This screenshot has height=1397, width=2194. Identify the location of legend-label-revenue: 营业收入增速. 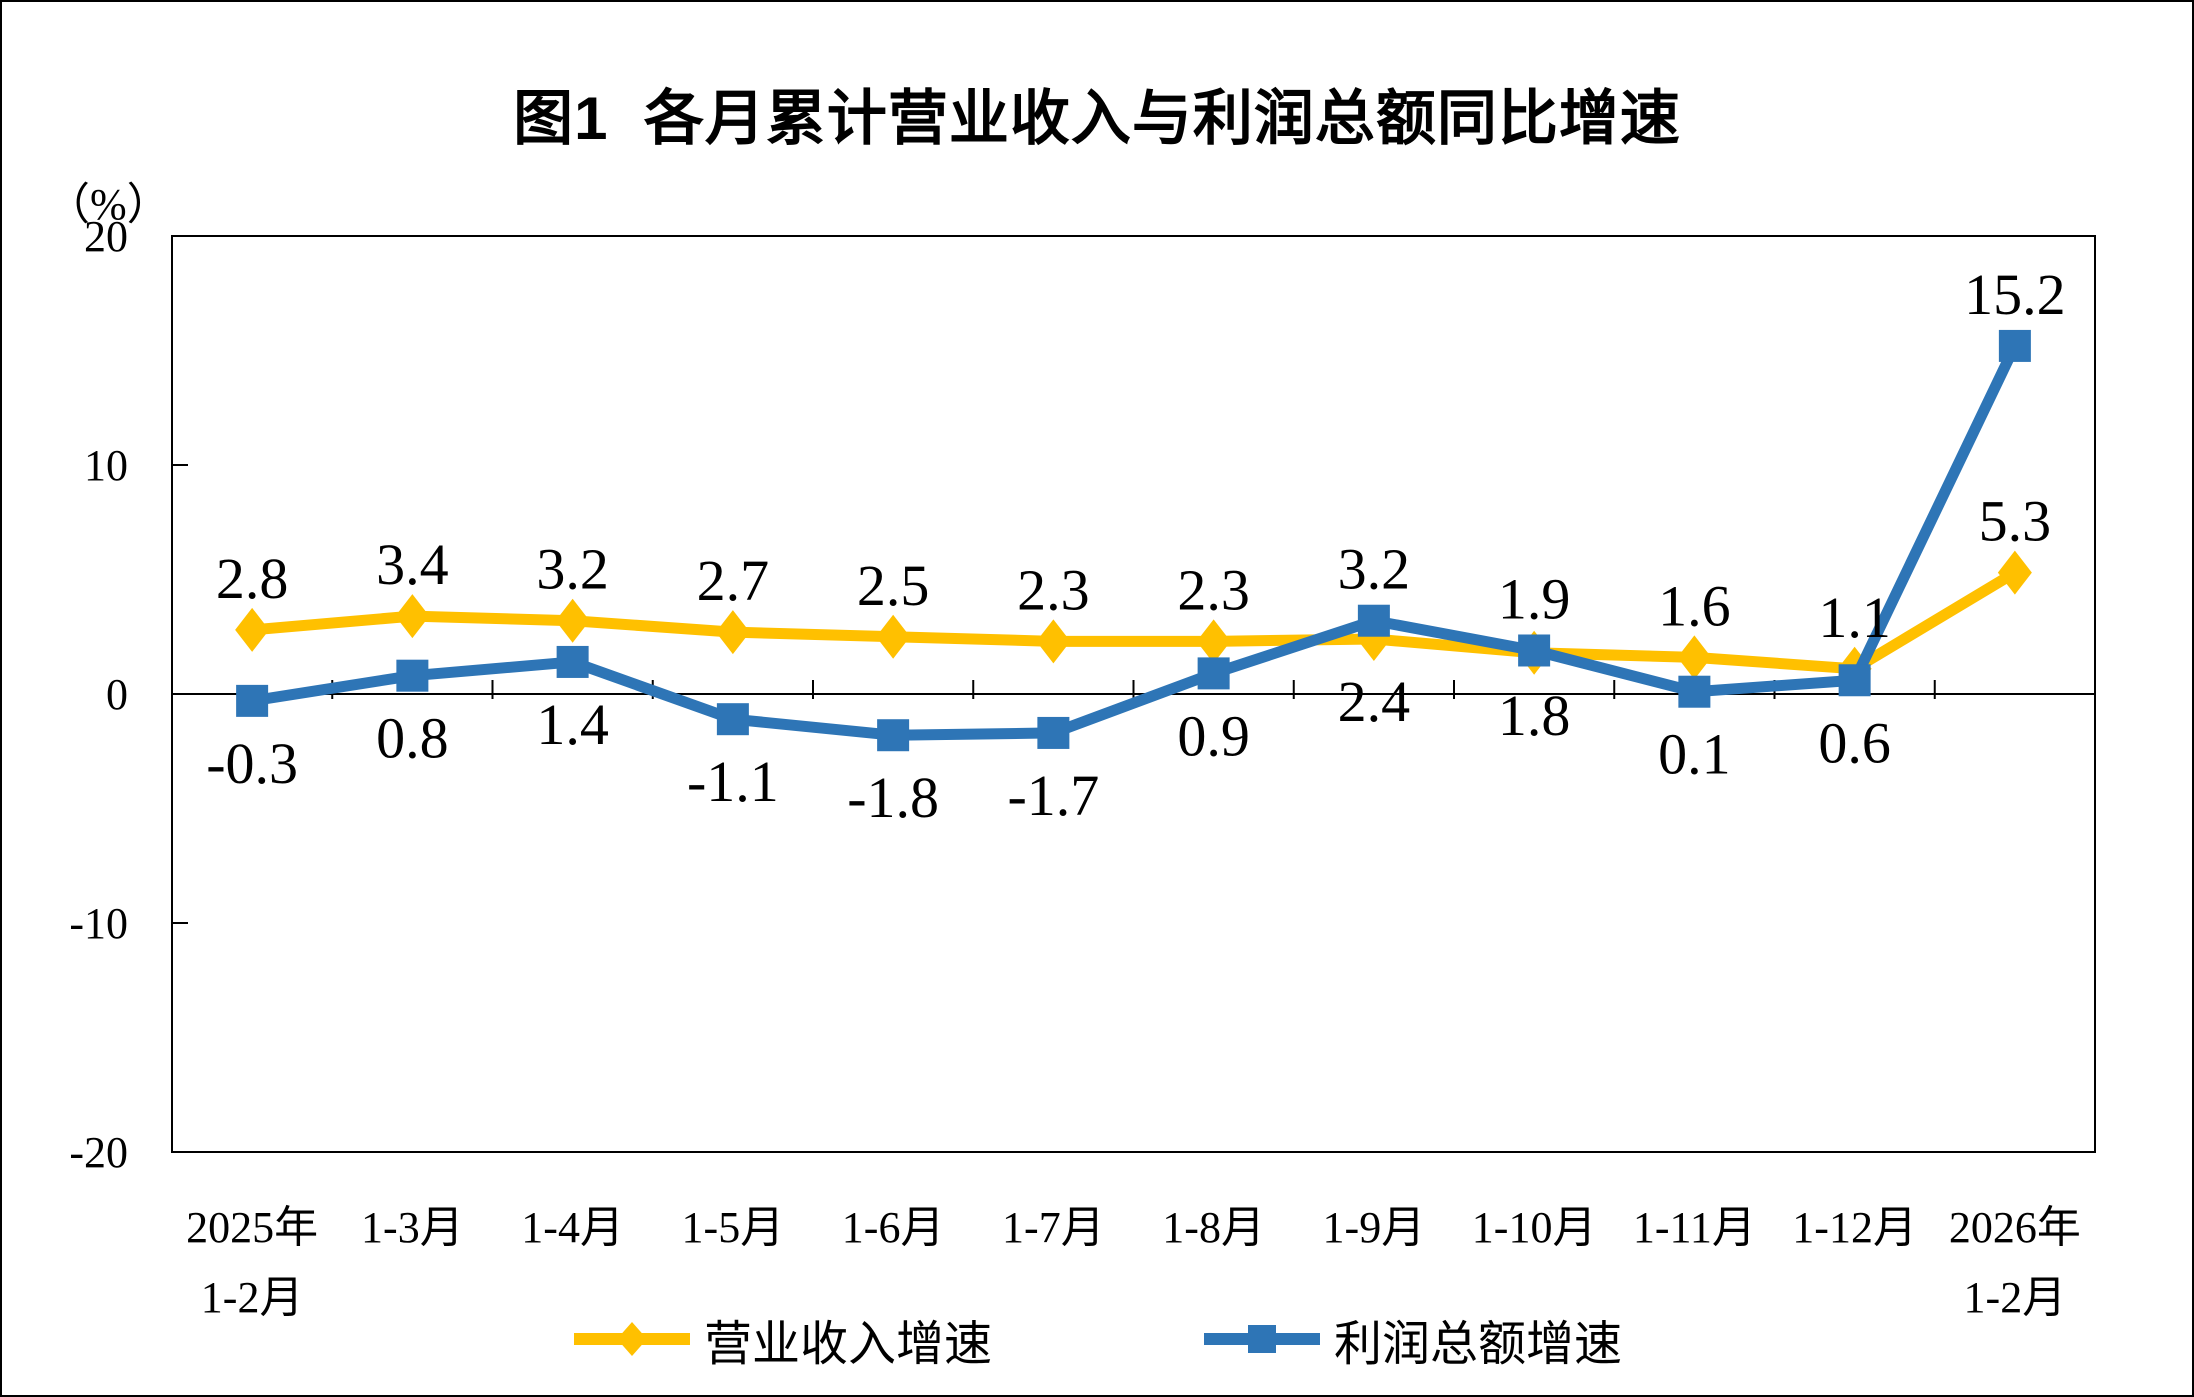
(847, 1344).